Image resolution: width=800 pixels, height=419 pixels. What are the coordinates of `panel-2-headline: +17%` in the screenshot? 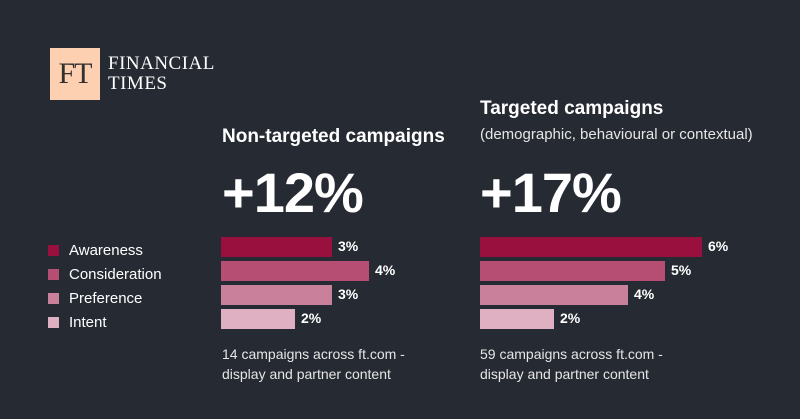 It's located at (551, 192).